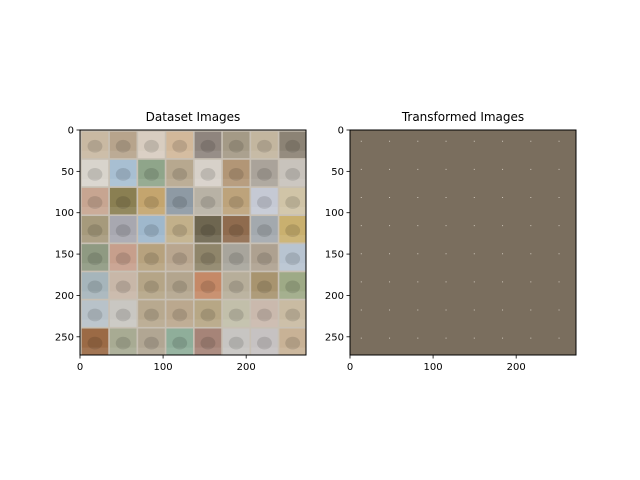 The height and width of the screenshot is (480, 640). What do you see at coordinates (64, 255) in the screenshot?
I see `y-tick-label: 150` at bounding box center [64, 255].